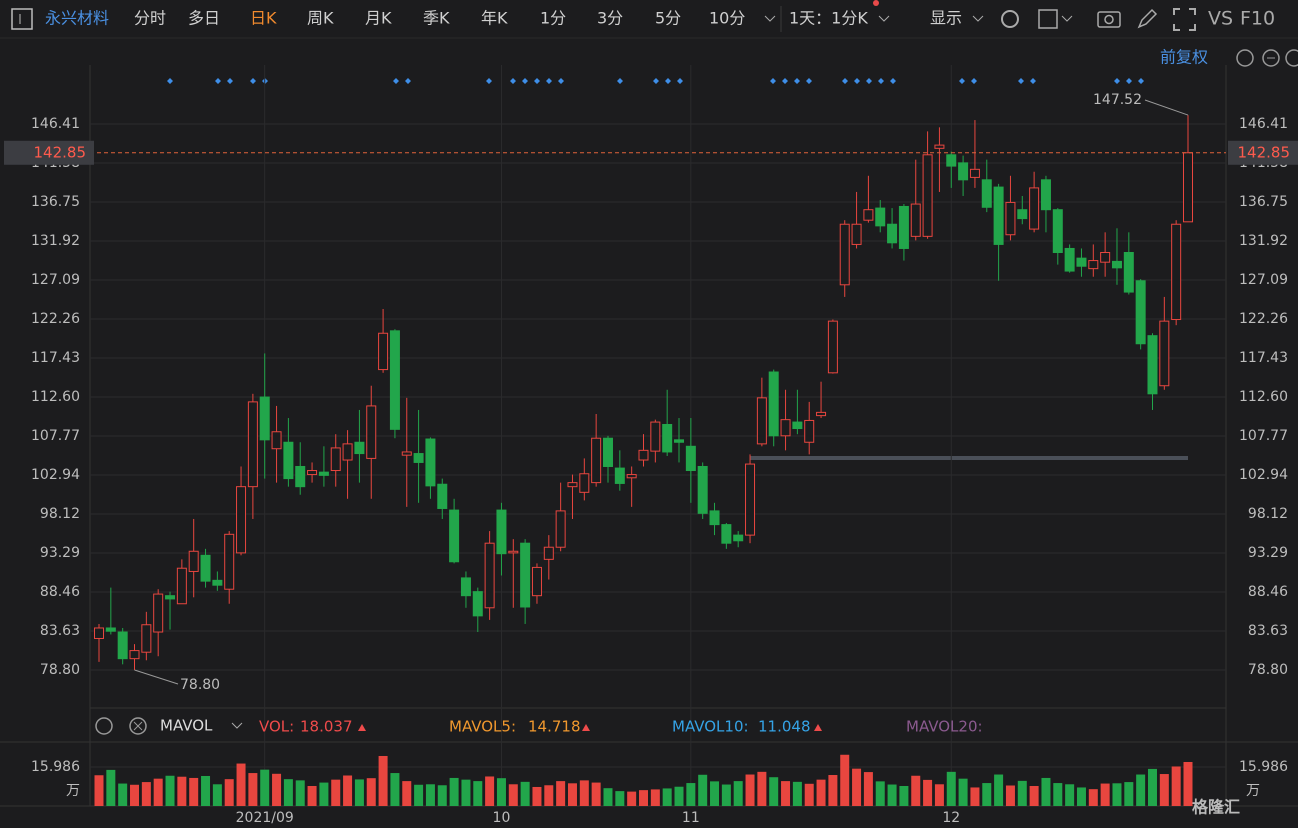 Image resolution: width=1298 pixels, height=828 pixels. Describe the element at coordinates (1184, 19) in the screenshot. I see `fullscreen-icon` at that location.